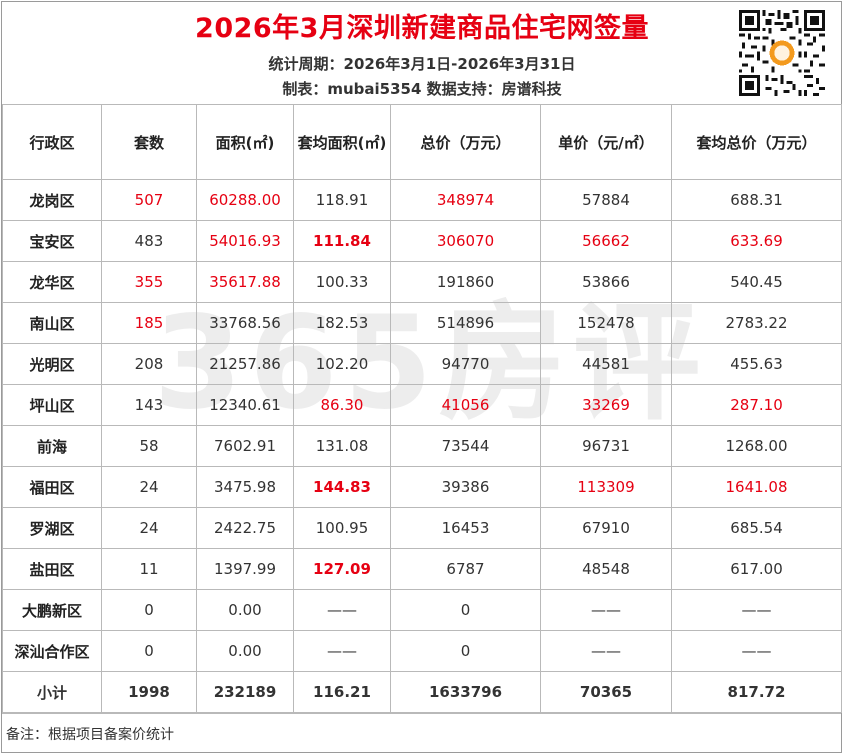  I want to click on district-cell: 龙岗区, so click(52, 200).